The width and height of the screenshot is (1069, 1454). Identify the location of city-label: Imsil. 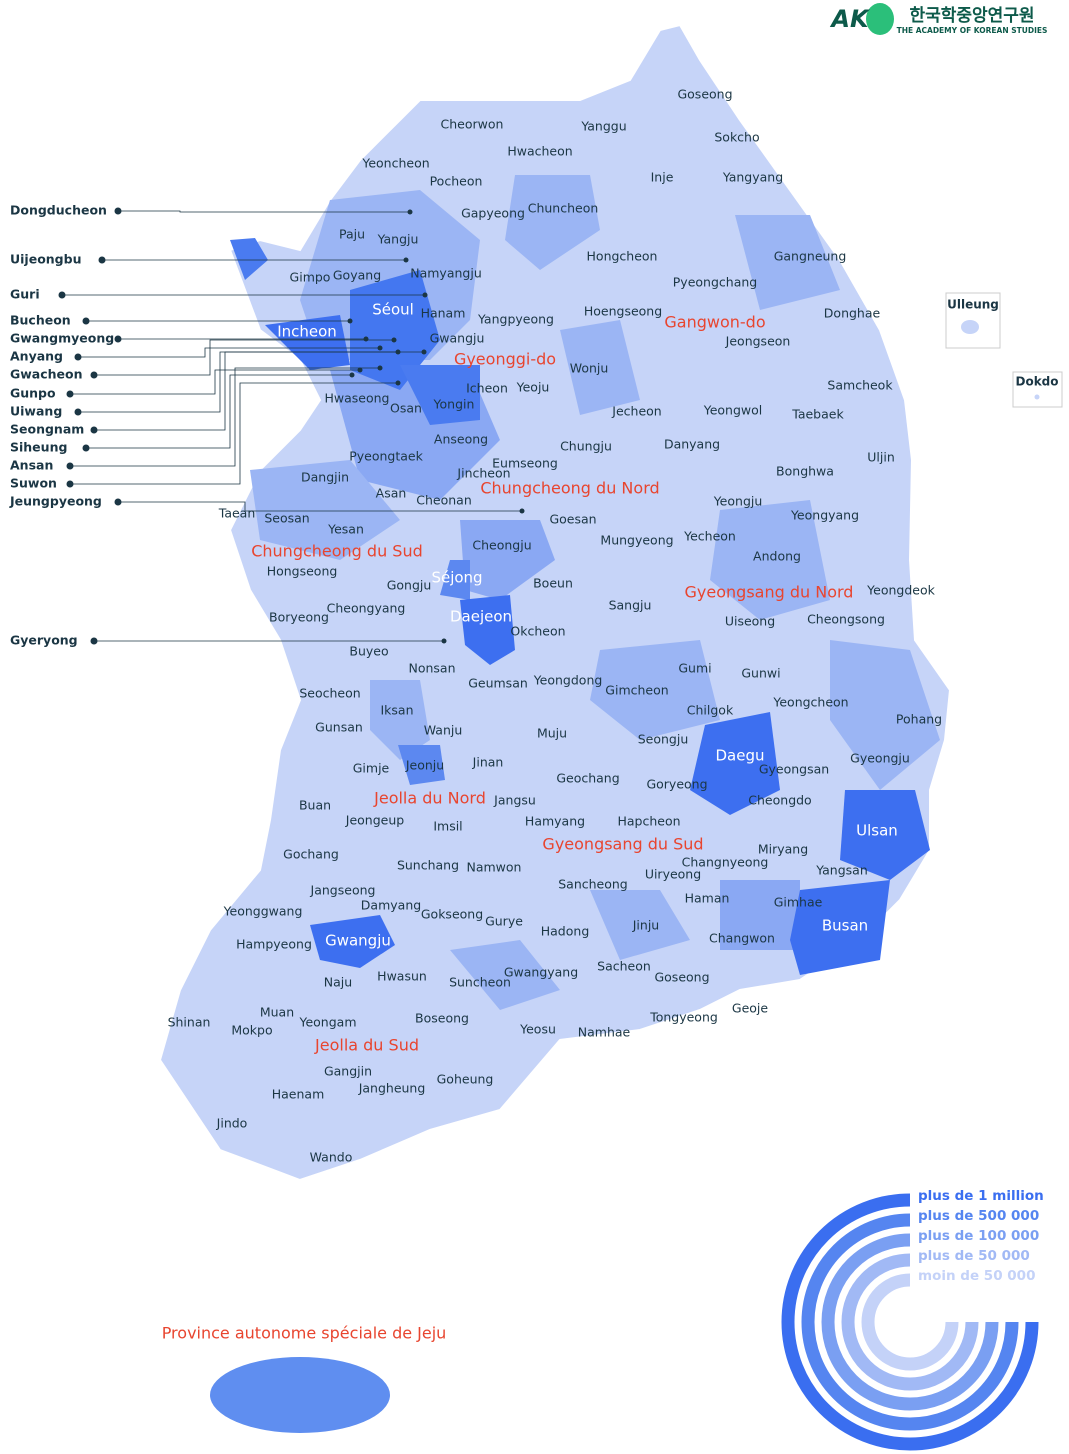
(447, 826).